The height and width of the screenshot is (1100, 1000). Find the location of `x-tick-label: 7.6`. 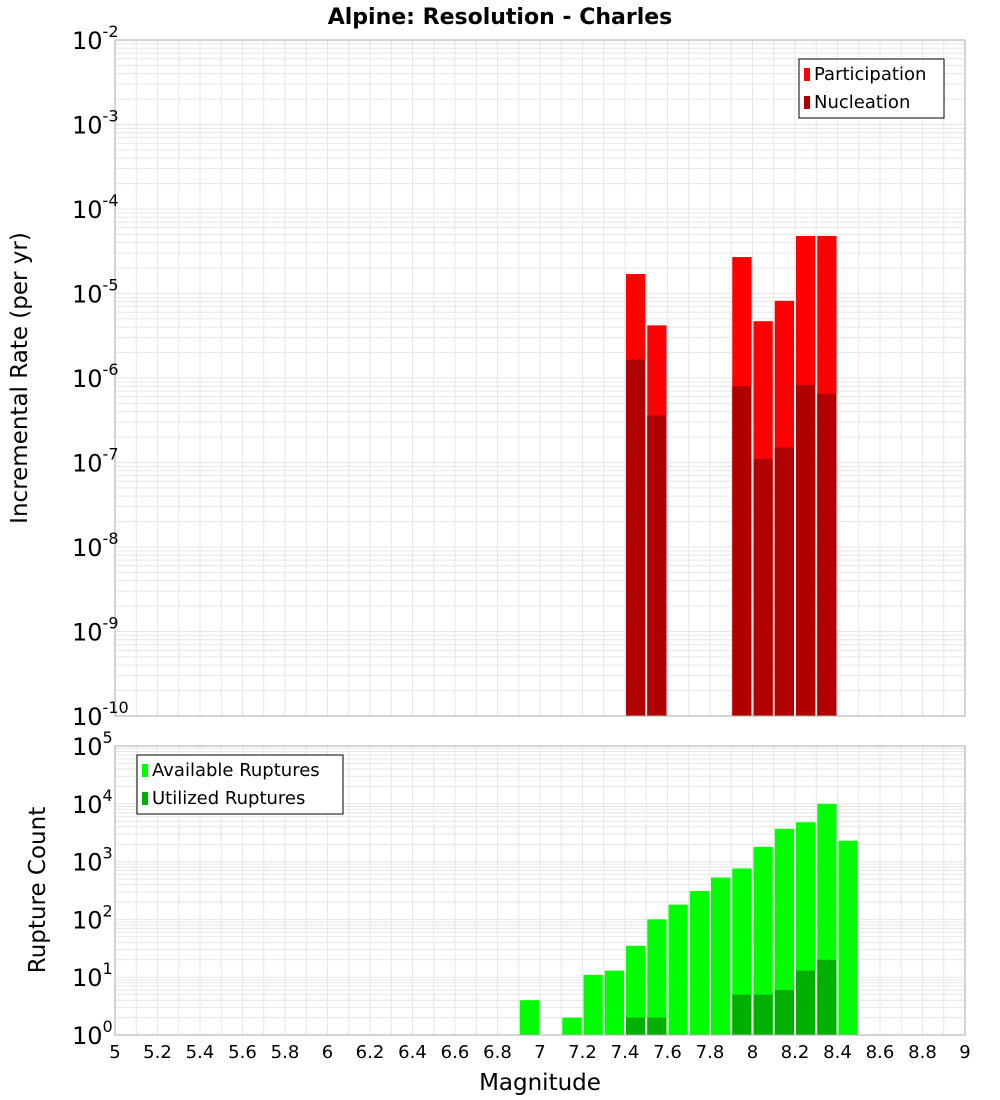

x-tick-label: 7.6 is located at coordinates (667, 1052).